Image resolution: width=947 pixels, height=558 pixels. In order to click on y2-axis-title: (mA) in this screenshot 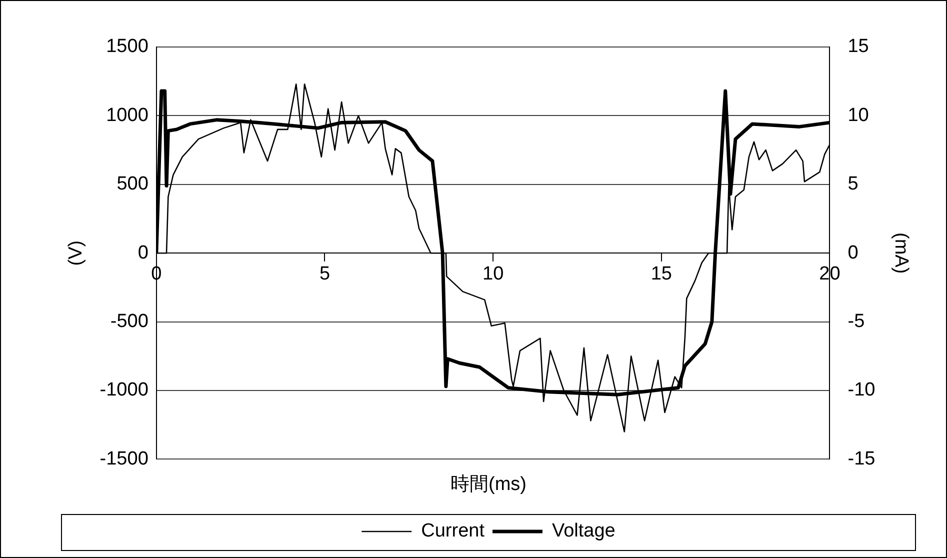, I will do `click(901, 253)`.